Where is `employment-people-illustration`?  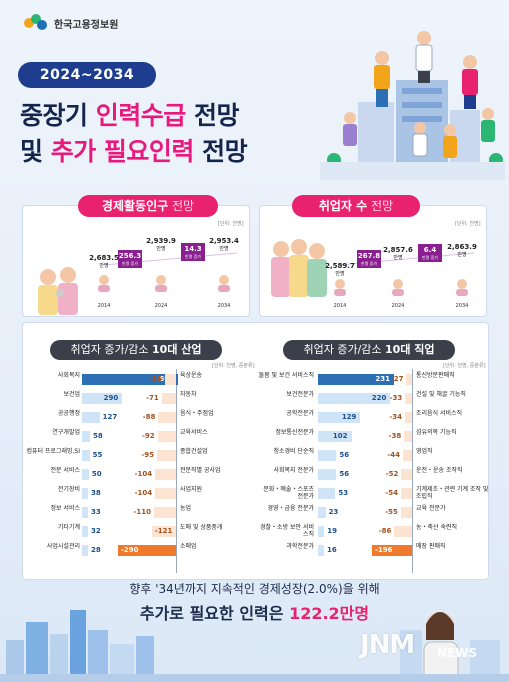 employment-people-illustration is located at coordinates (373, 268).